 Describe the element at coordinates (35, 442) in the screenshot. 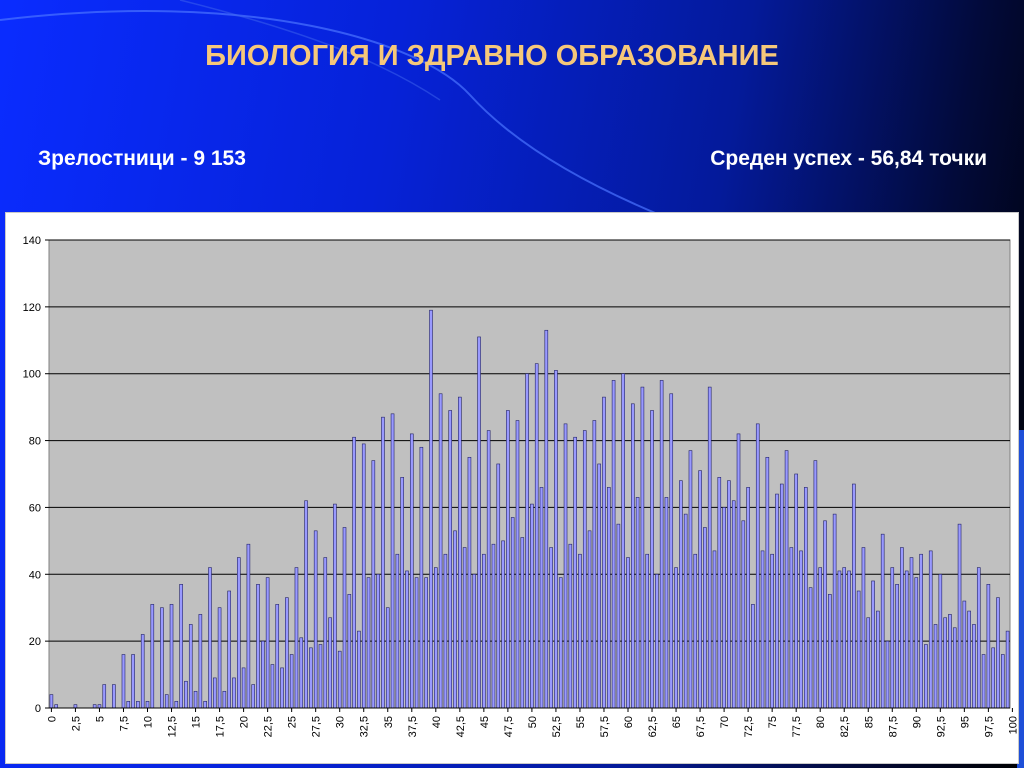

I see `y-tick-label: 80` at that location.